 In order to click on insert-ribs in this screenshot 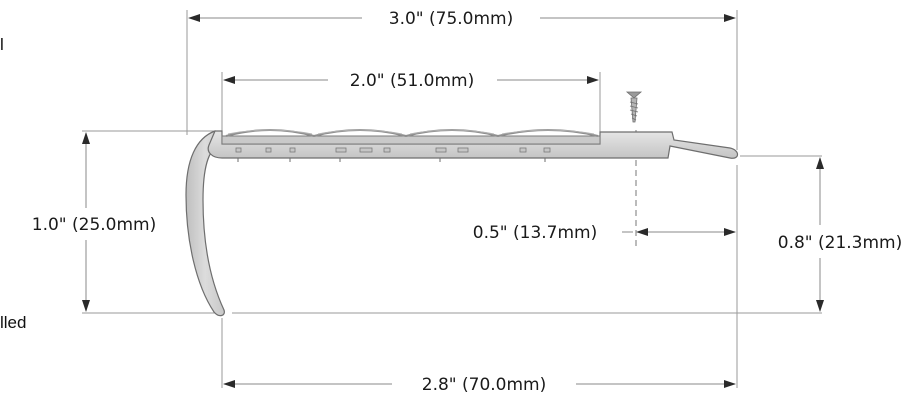, I will do `click(412, 133)`.